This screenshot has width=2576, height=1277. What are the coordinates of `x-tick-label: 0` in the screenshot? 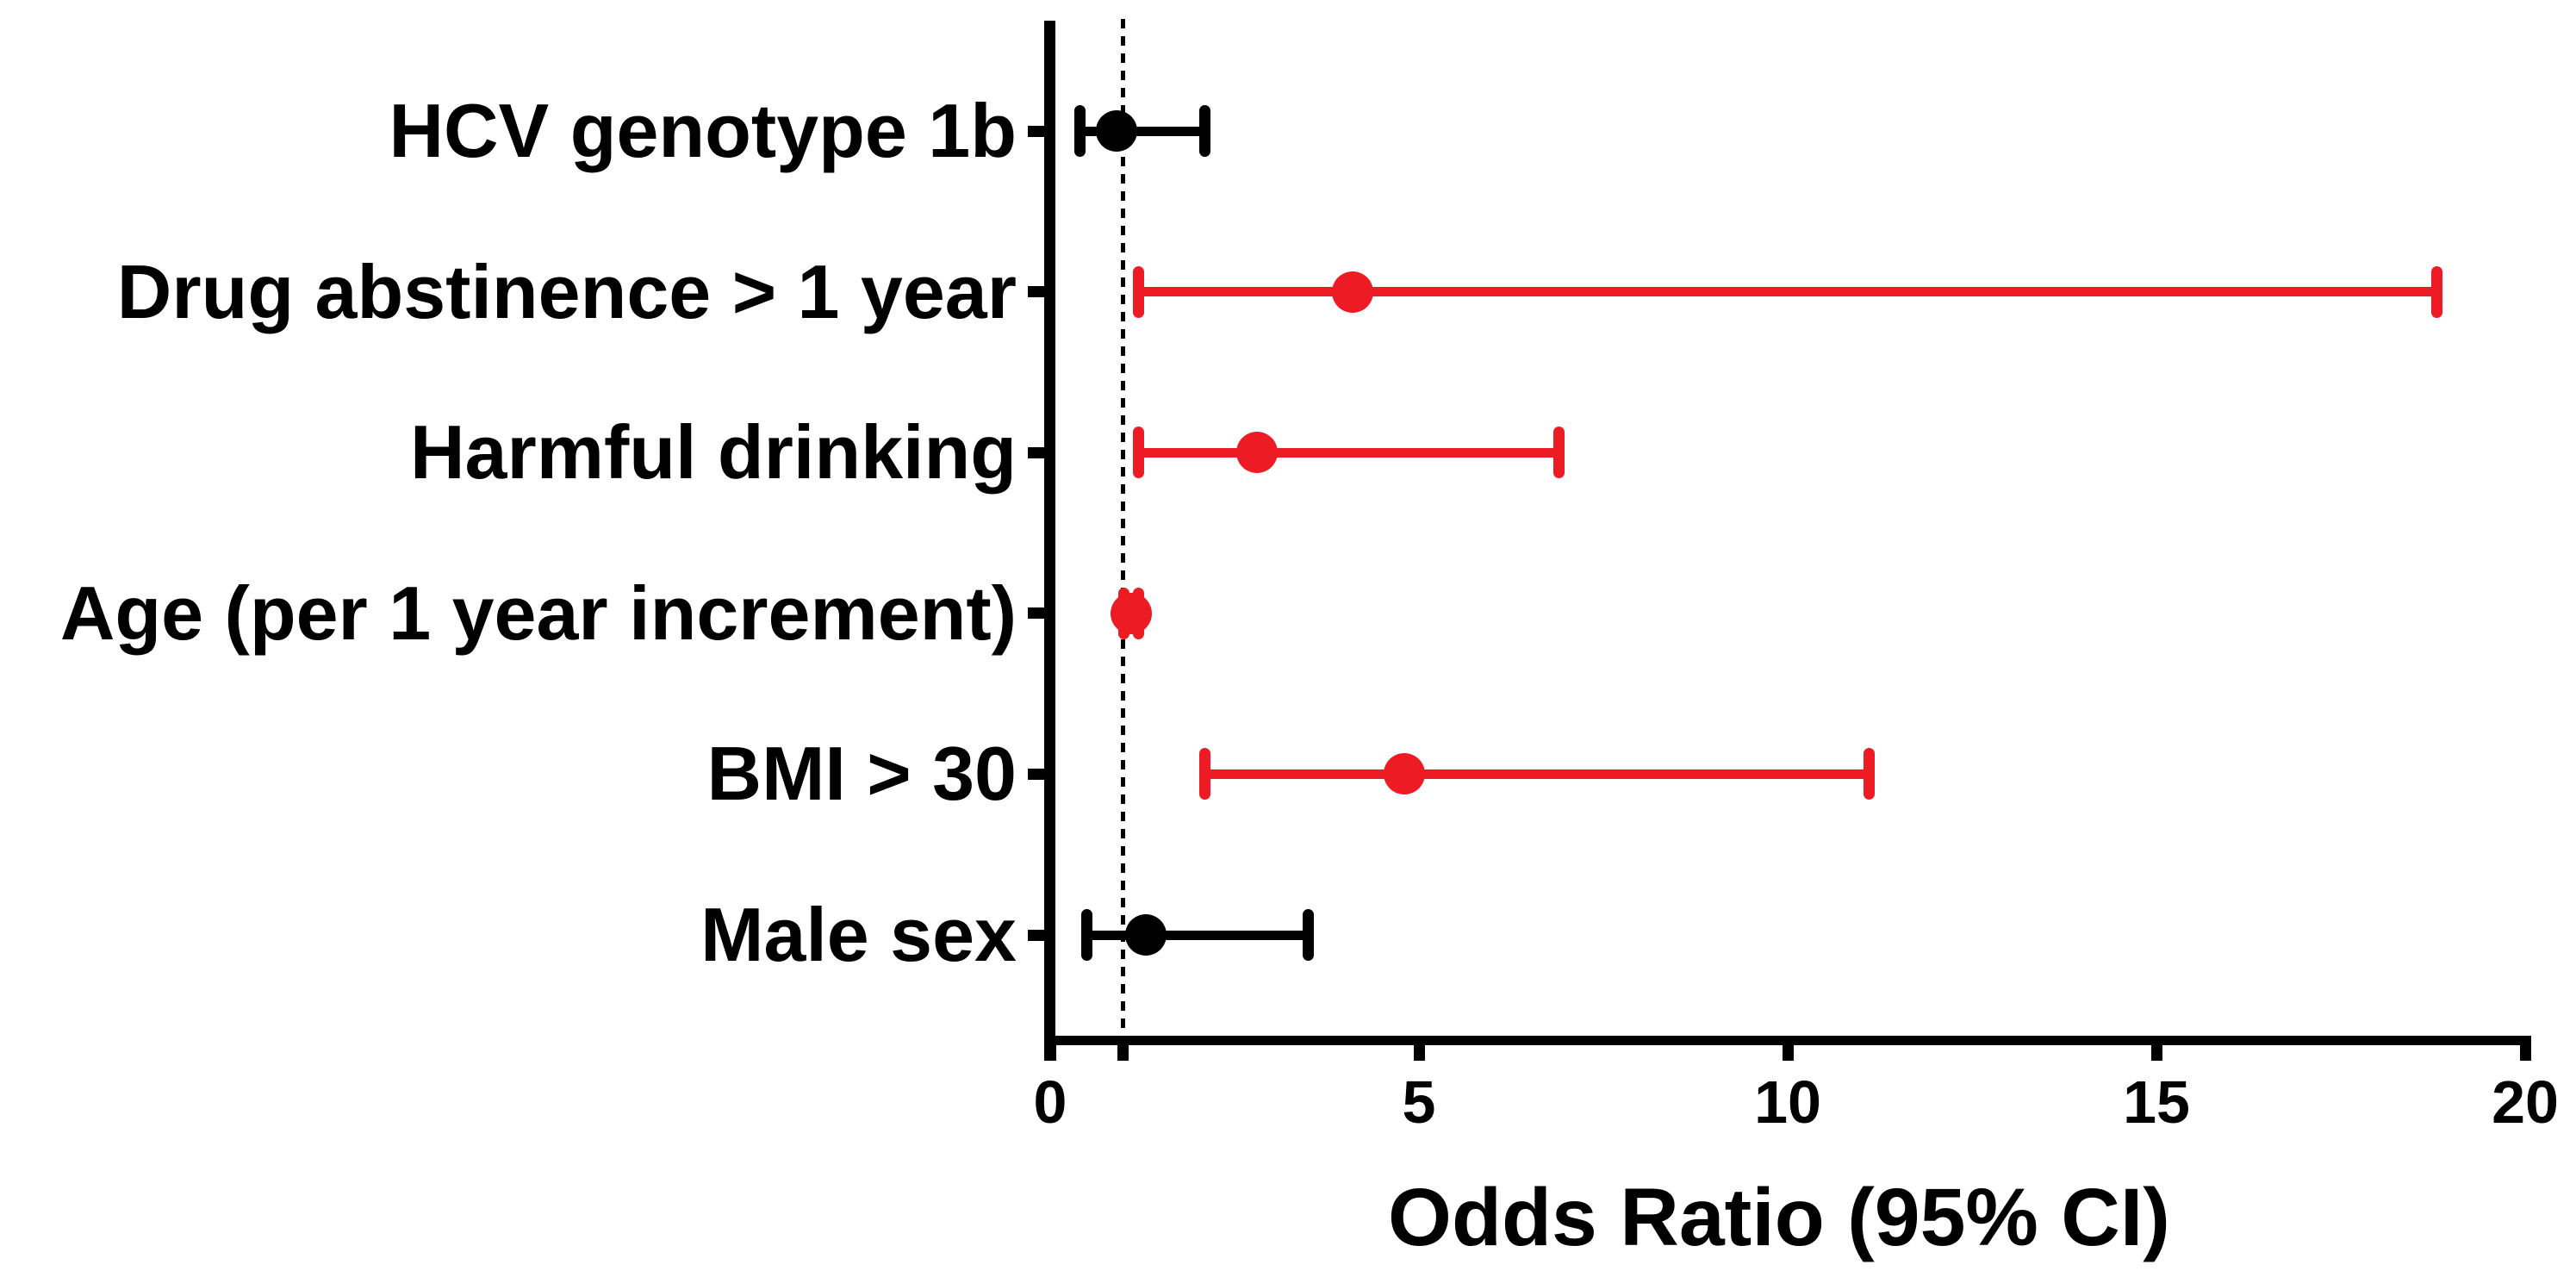 It's located at (1050, 1102).